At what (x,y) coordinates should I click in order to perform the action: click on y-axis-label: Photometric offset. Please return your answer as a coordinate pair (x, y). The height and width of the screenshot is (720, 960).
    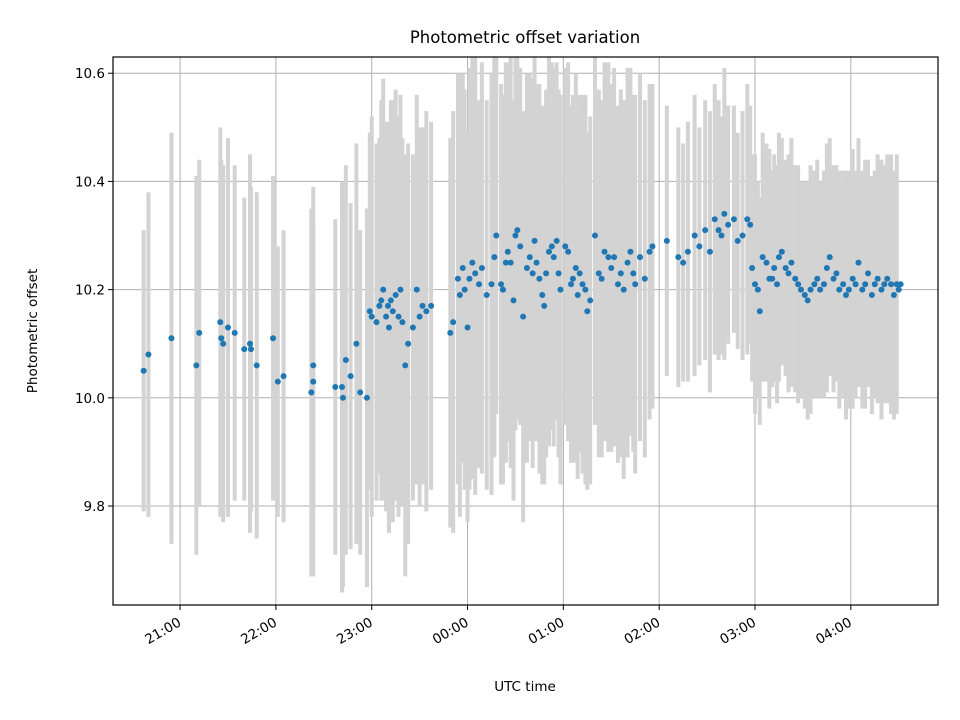
    Looking at the image, I should click on (33, 331).